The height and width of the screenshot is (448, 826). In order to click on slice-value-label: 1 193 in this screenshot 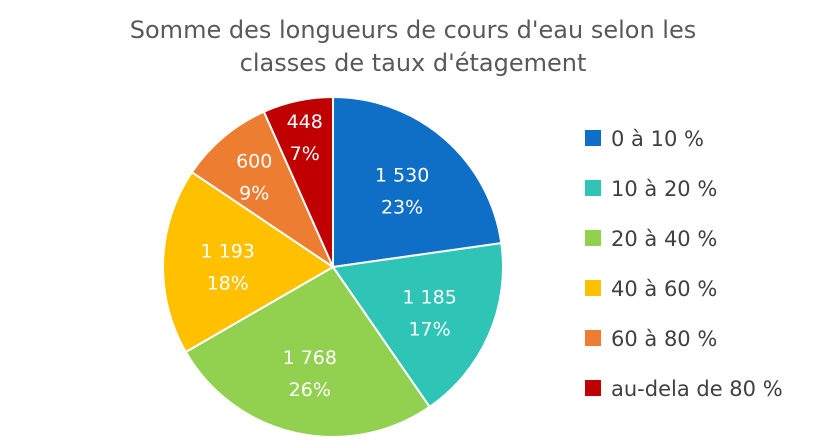, I will do `click(227, 251)`.